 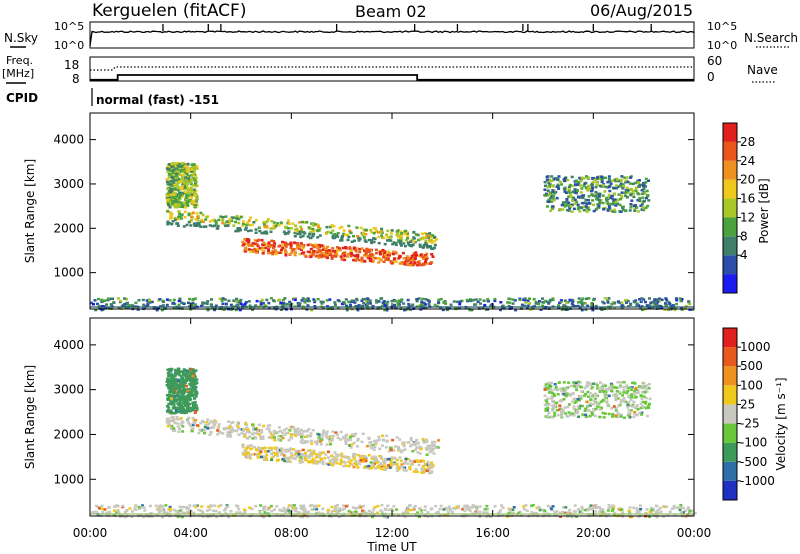 I want to click on y-tick-label: 2000, so click(x=68, y=228).